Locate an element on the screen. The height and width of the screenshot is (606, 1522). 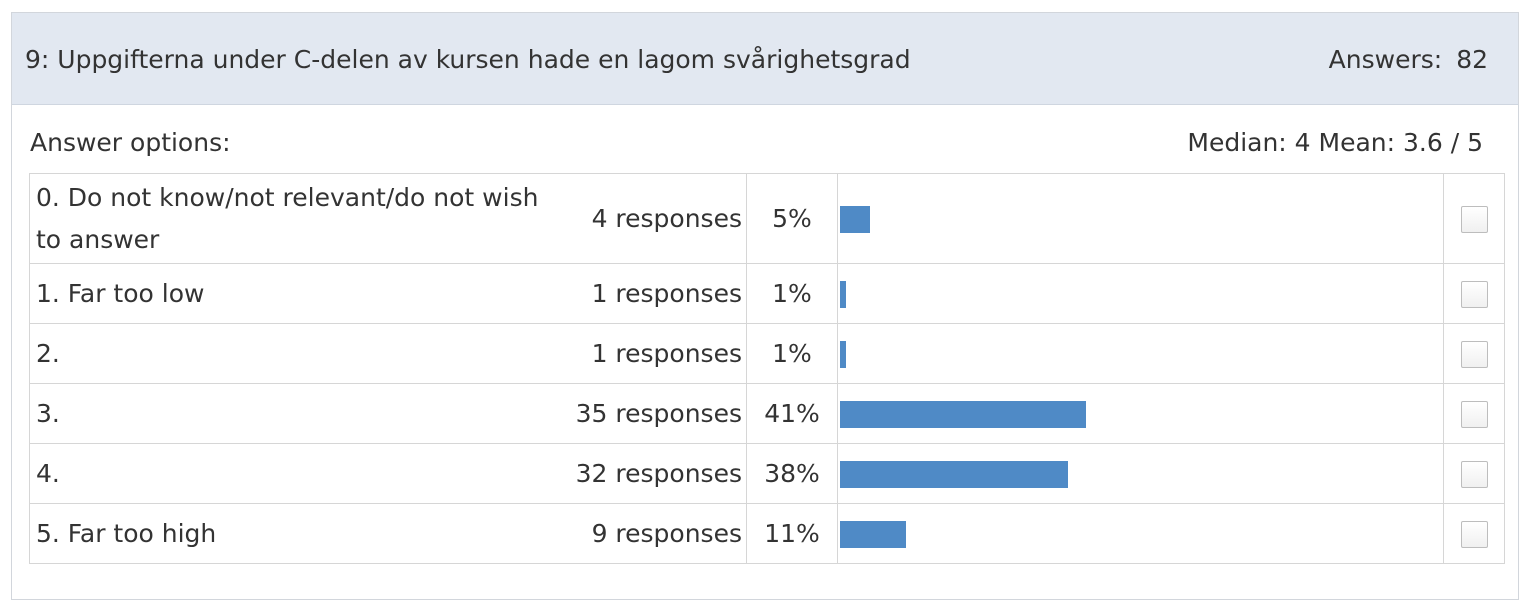
option-responses: 35 responses is located at coordinates (658, 413).